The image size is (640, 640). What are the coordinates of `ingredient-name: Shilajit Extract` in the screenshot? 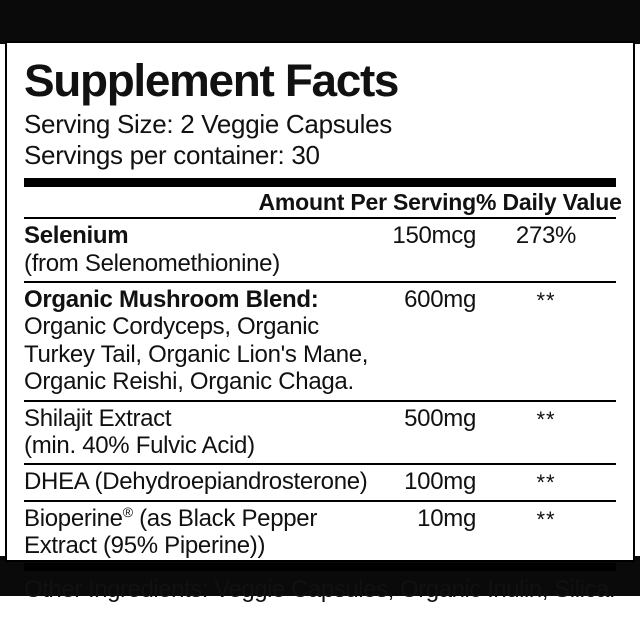 It's located at (98, 418).